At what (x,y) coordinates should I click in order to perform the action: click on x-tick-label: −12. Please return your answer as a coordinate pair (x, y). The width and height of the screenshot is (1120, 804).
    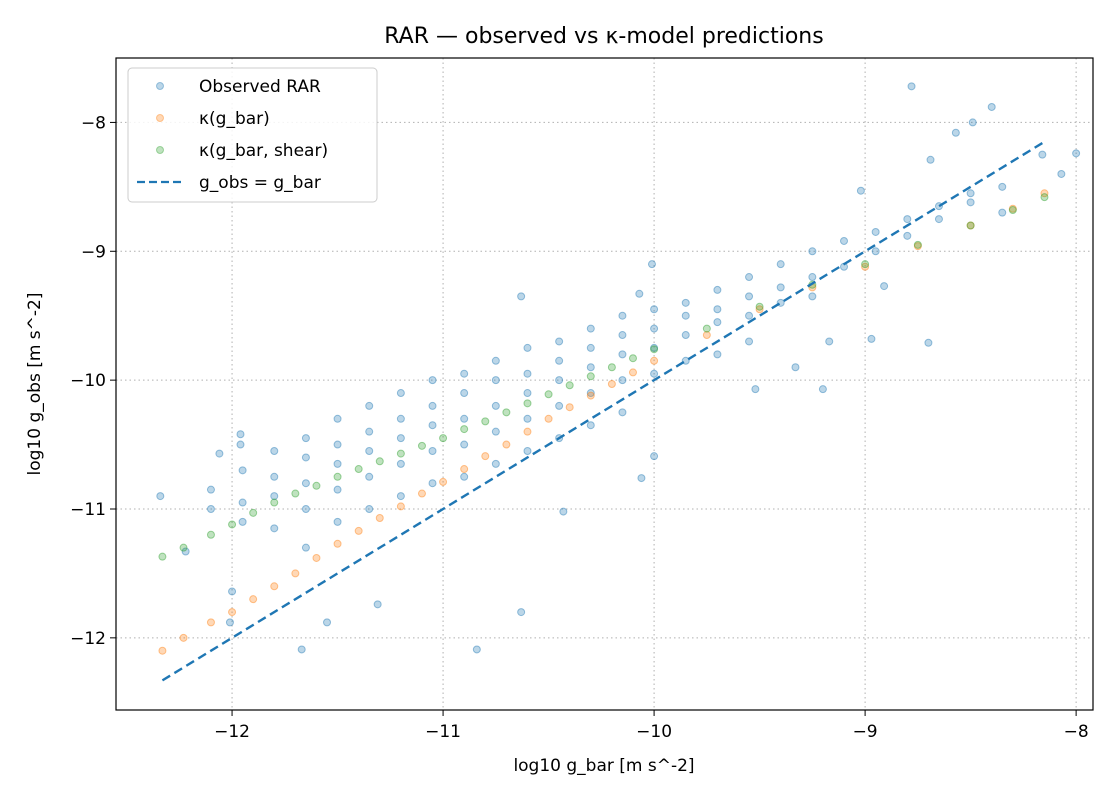
    Looking at the image, I should click on (232, 732).